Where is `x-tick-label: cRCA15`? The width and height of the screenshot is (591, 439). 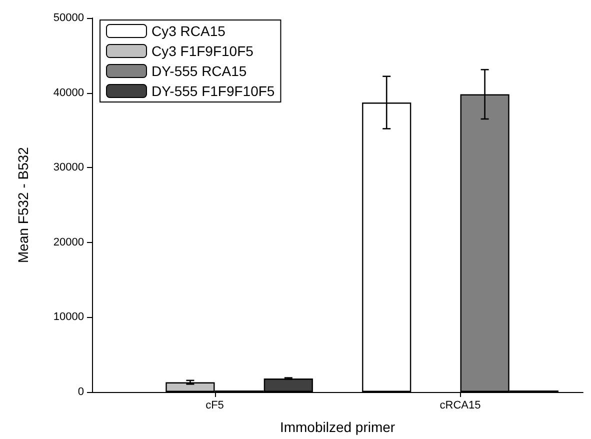 x-tick-label: cRCA15 is located at coordinates (460, 406).